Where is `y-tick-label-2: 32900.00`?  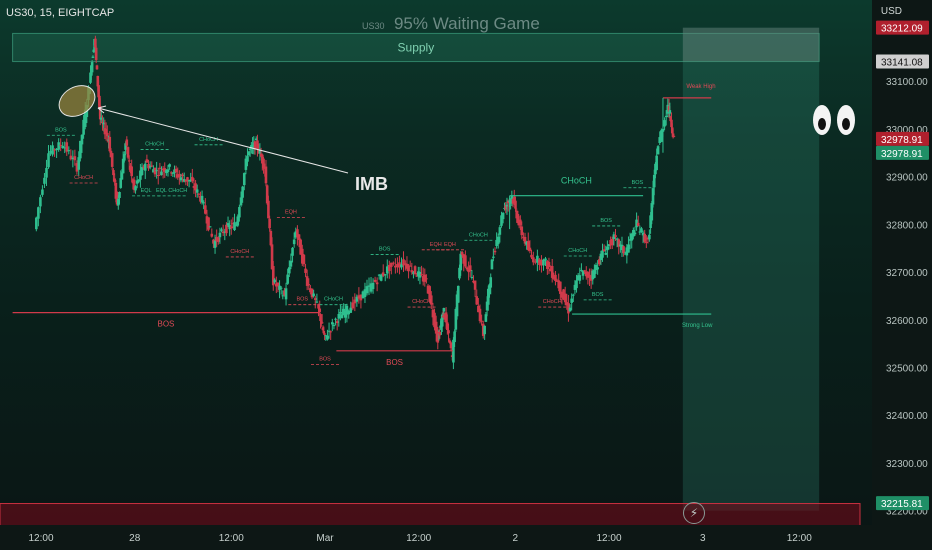 y-tick-label-2: 32900.00 is located at coordinates (907, 178).